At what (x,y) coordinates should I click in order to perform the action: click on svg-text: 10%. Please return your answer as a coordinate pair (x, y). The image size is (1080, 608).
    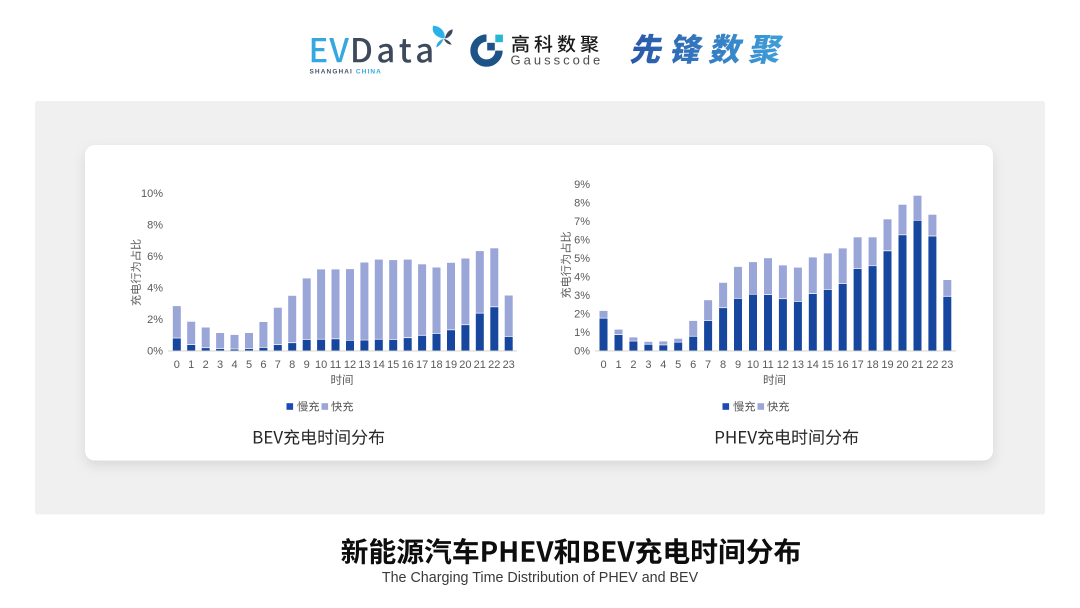
    Looking at the image, I should click on (152, 194).